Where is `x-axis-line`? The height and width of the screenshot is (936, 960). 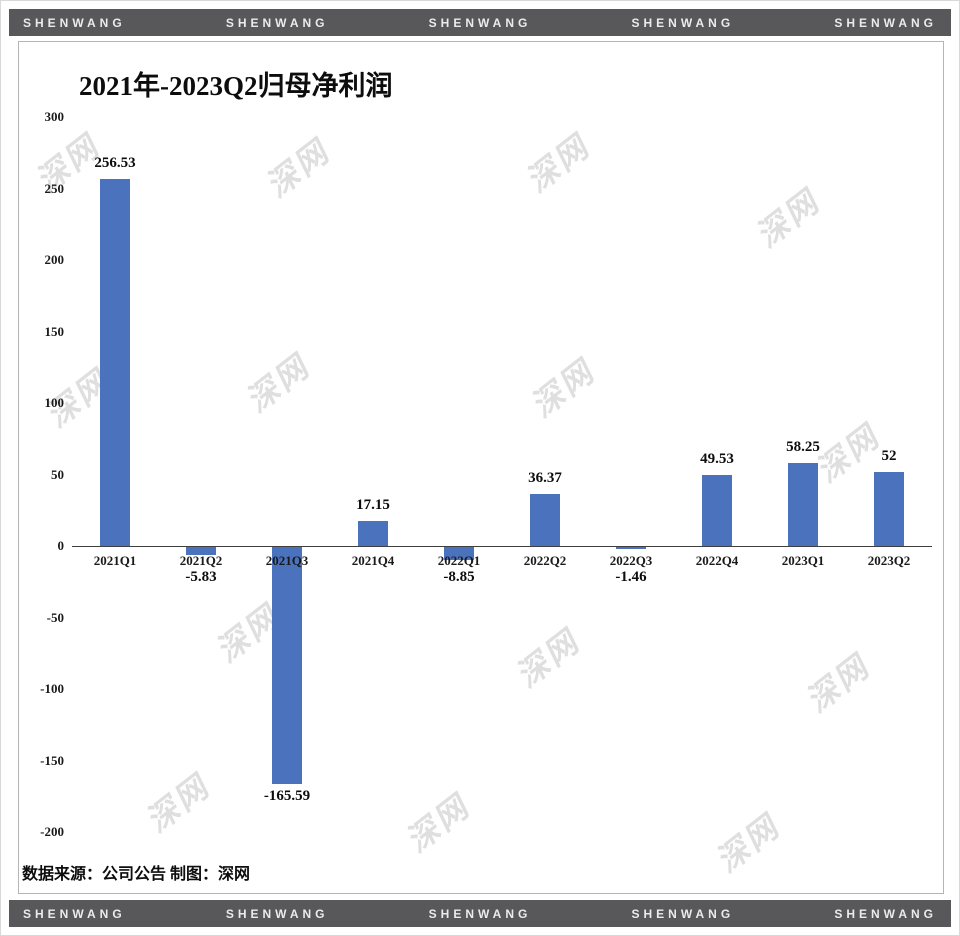
x-axis-line is located at coordinates (502, 546).